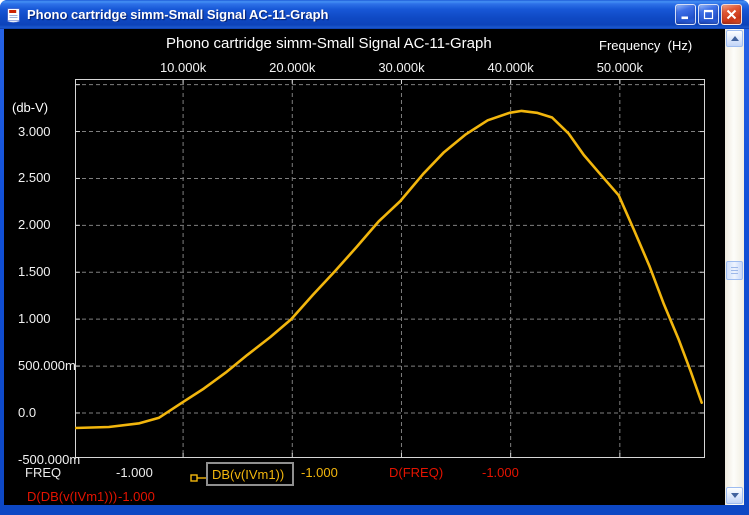 The width and height of the screenshot is (749, 515). I want to click on close-icon, so click(731, 14).